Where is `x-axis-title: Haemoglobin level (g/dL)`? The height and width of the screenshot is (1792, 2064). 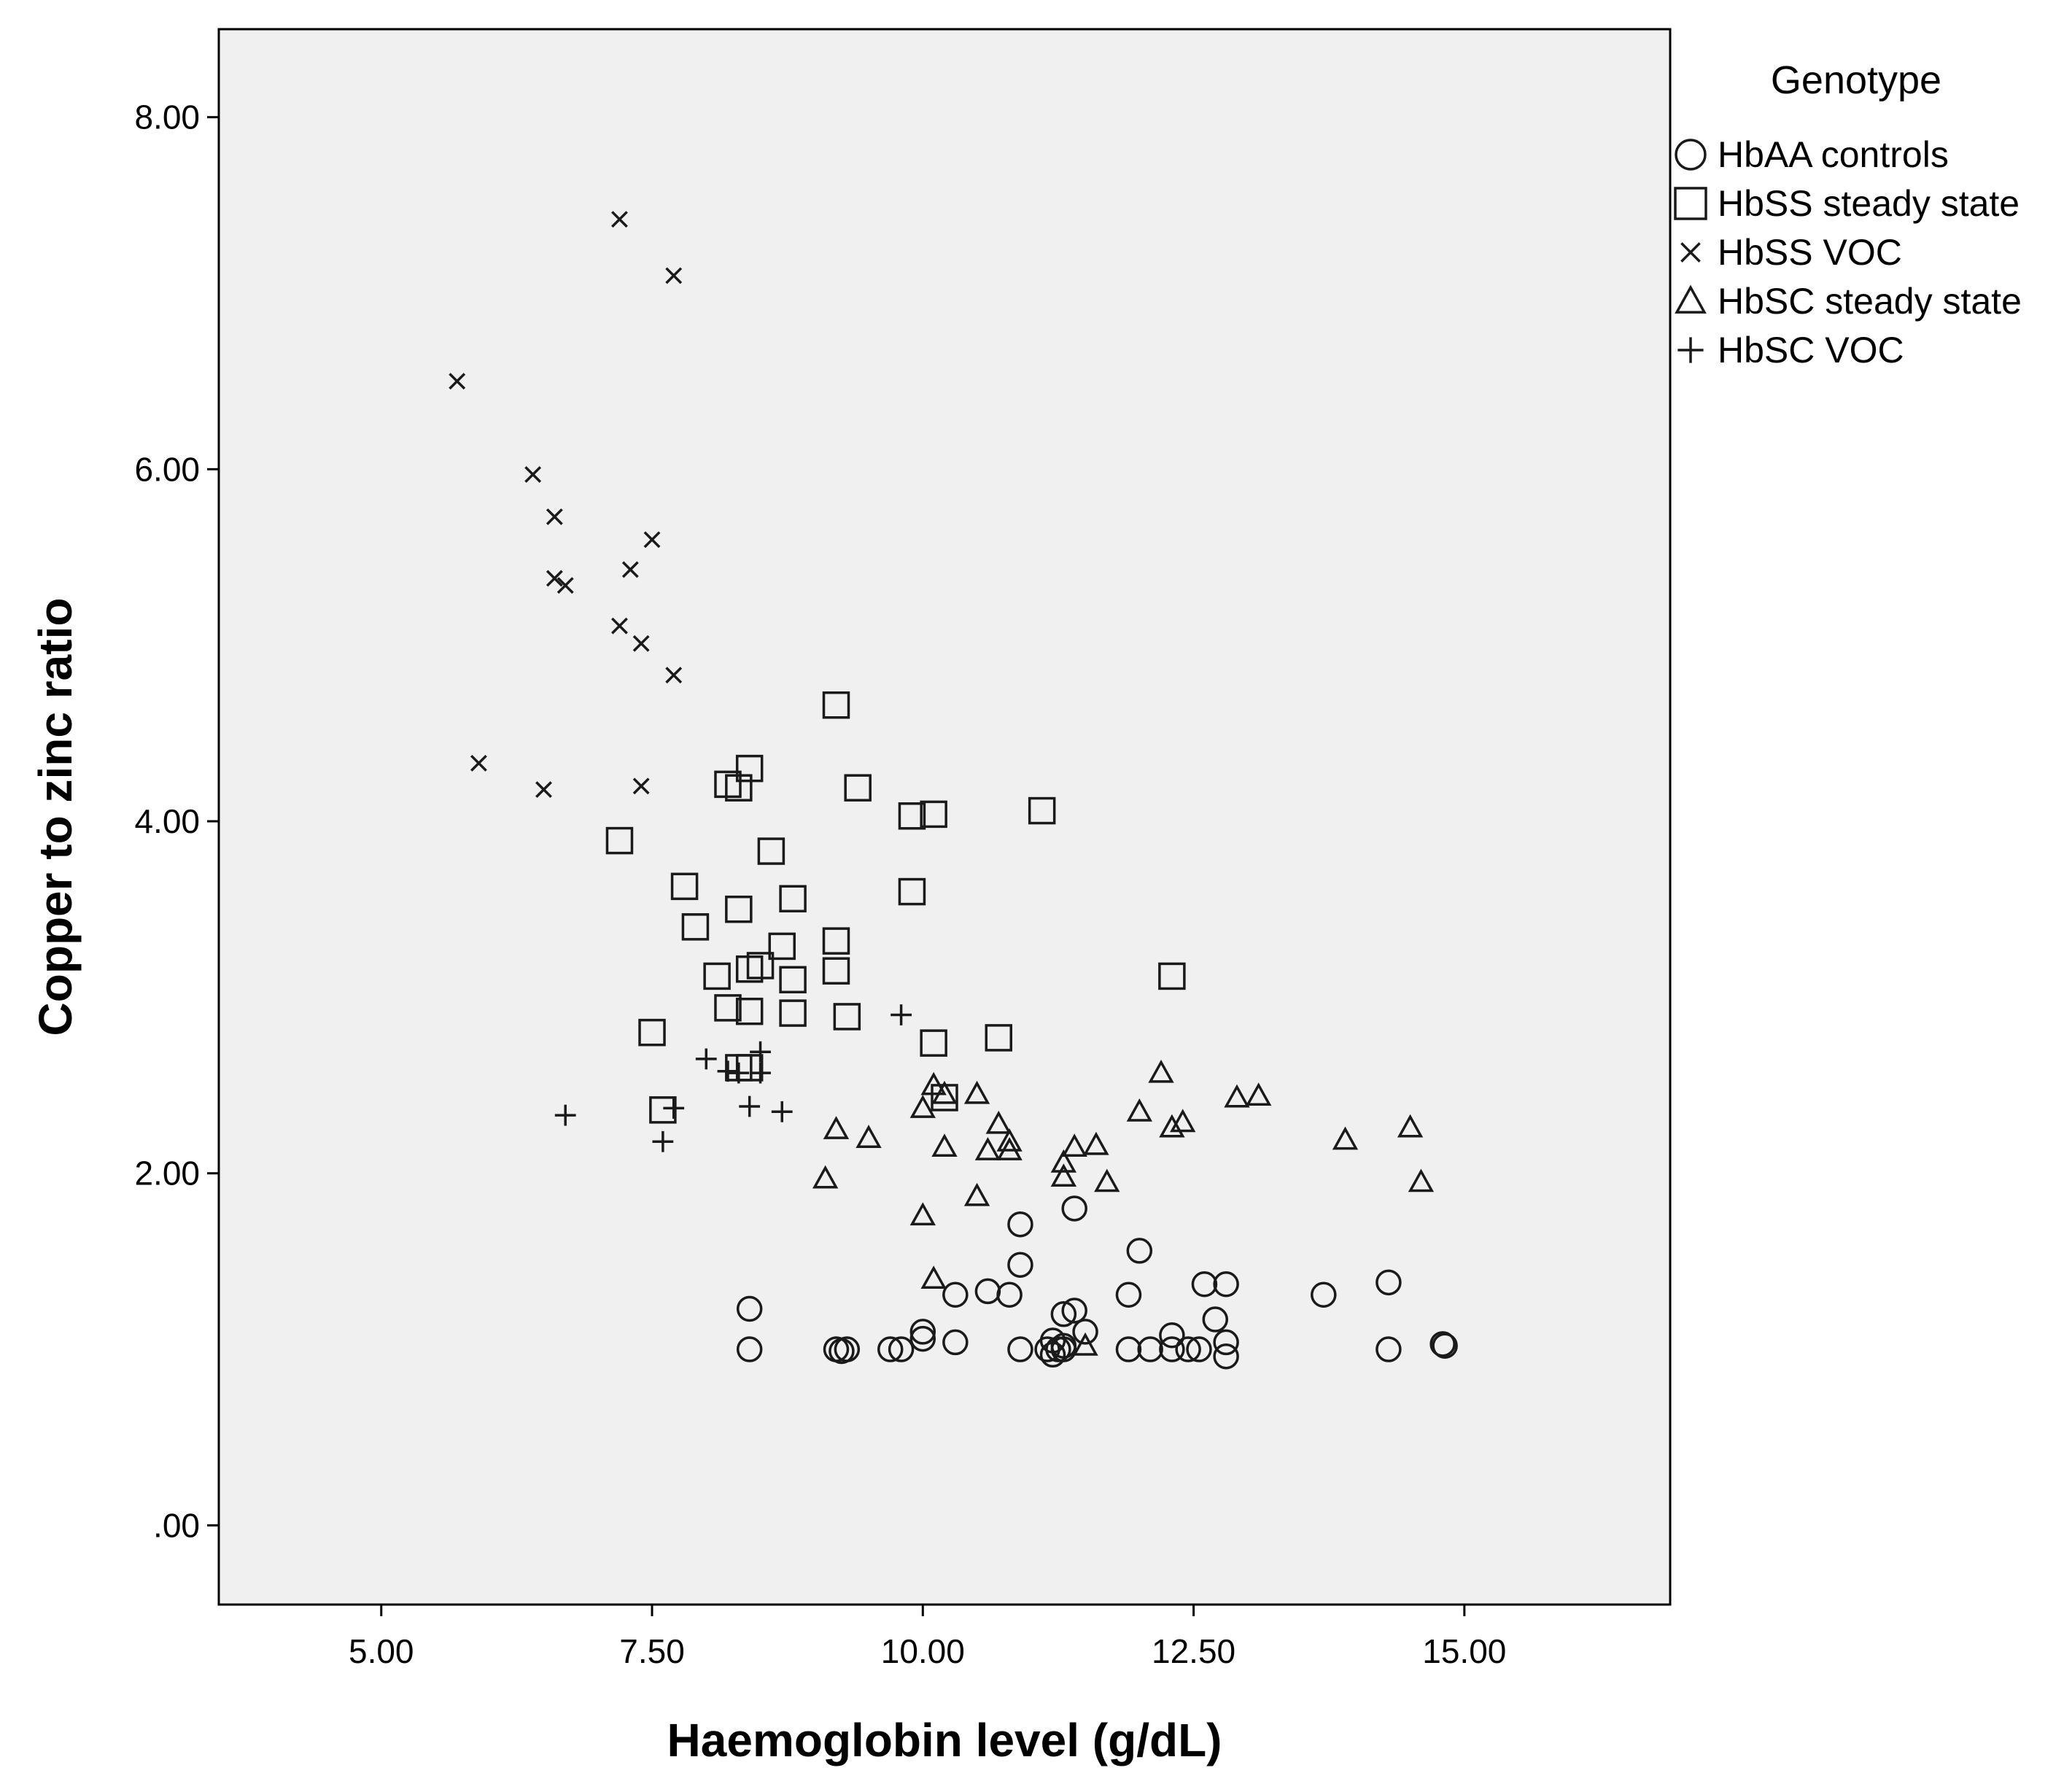 x-axis-title: Haemoglobin level (g/dL) is located at coordinates (944, 1740).